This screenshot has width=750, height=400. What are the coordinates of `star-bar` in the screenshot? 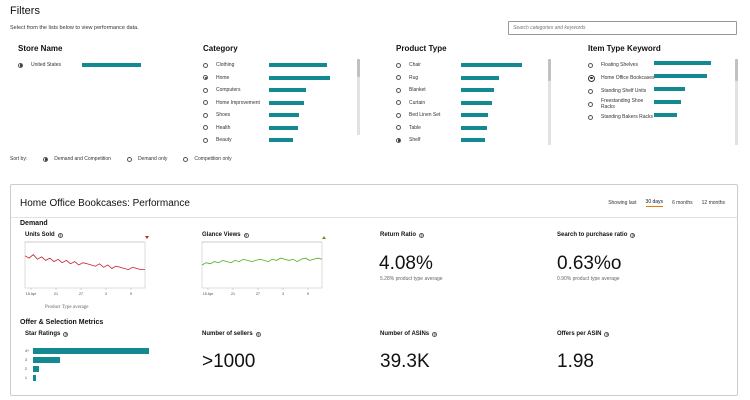 It's located at (46, 360).